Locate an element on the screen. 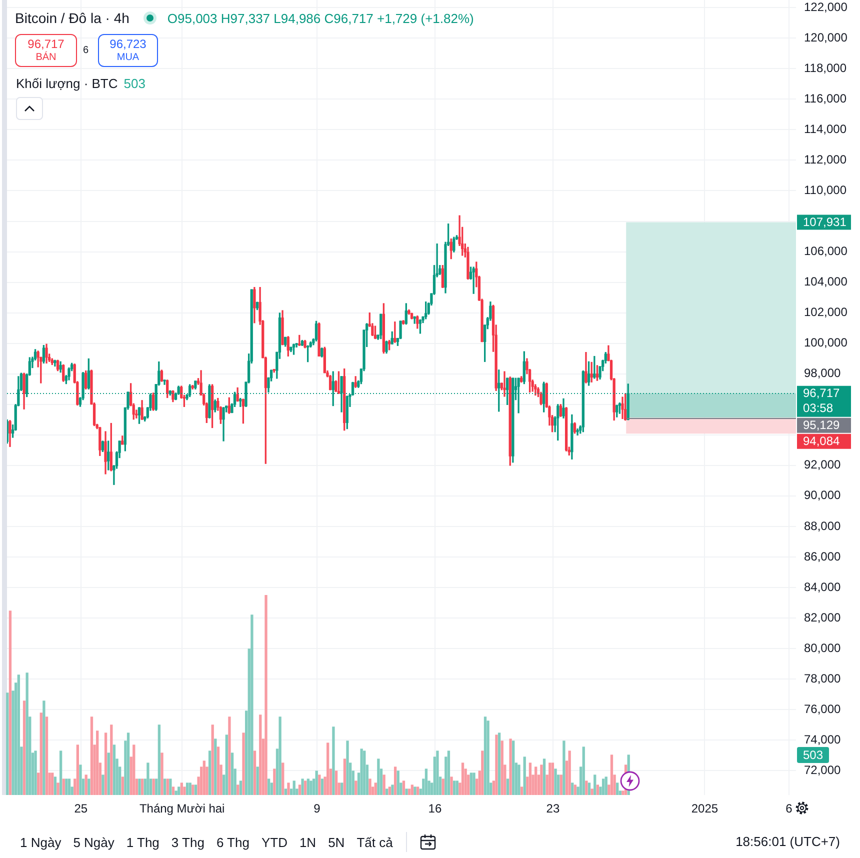 Image resolution: width=860 pixels, height=858 pixels. y-tick-label: 104,000 is located at coordinates (826, 281).